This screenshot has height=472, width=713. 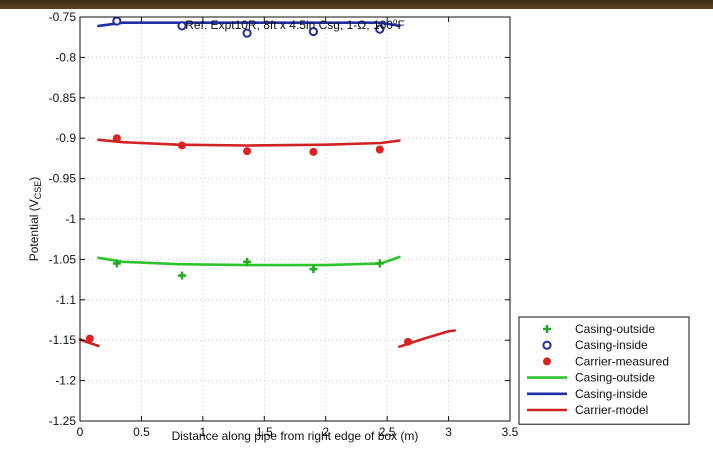 I want to click on carrier-model-line-segment, so click(x=249, y=142).